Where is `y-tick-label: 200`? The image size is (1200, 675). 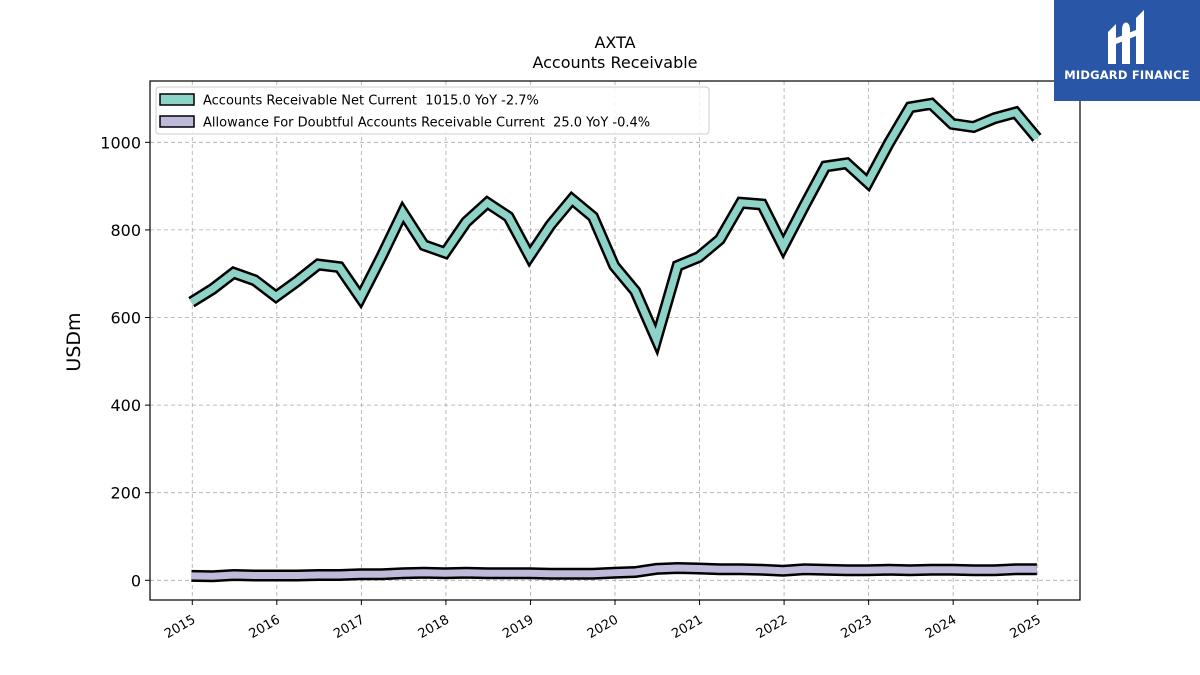
y-tick-label: 200 is located at coordinates (125, 493).